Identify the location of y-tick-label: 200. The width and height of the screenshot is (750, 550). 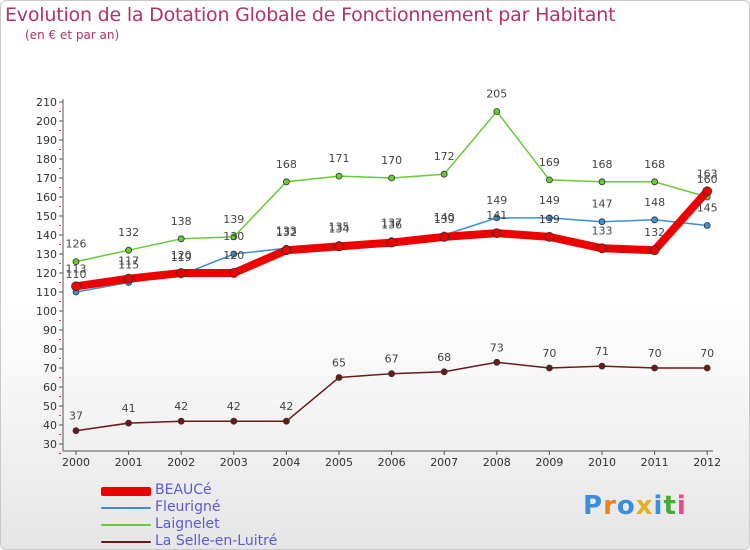
(46, 121).